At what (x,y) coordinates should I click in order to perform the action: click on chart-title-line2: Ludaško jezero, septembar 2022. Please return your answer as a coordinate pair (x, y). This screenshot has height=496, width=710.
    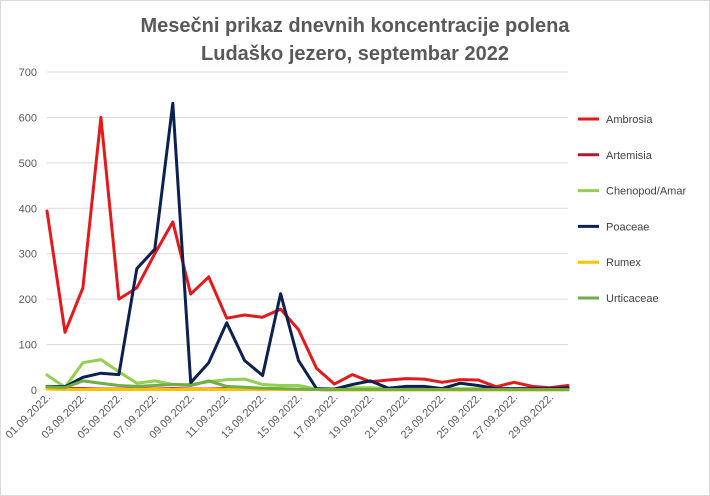
    Looking at the image, I should click on (355, 54).